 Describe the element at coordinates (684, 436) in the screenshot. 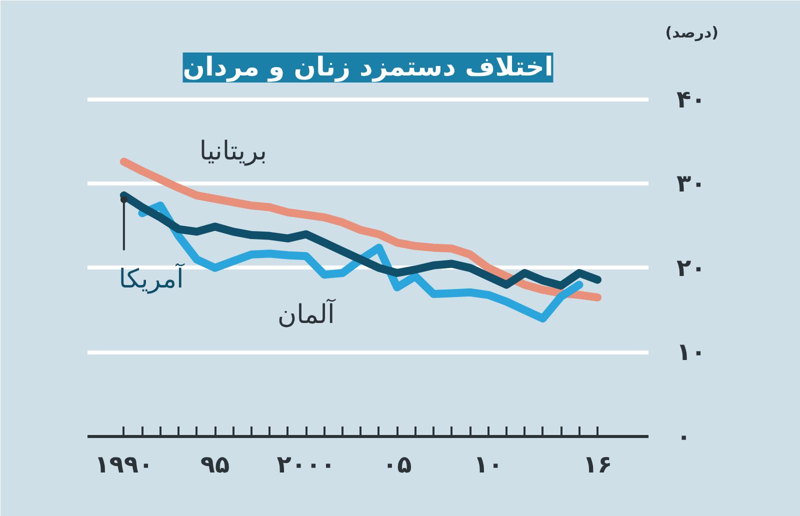

I see `y-tick-label: ۰` at that location.